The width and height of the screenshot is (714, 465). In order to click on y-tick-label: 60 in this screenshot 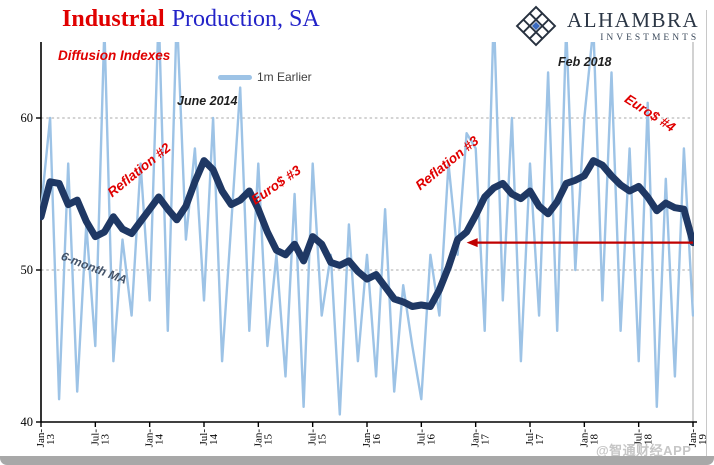, I will do `click(27, 118)`.